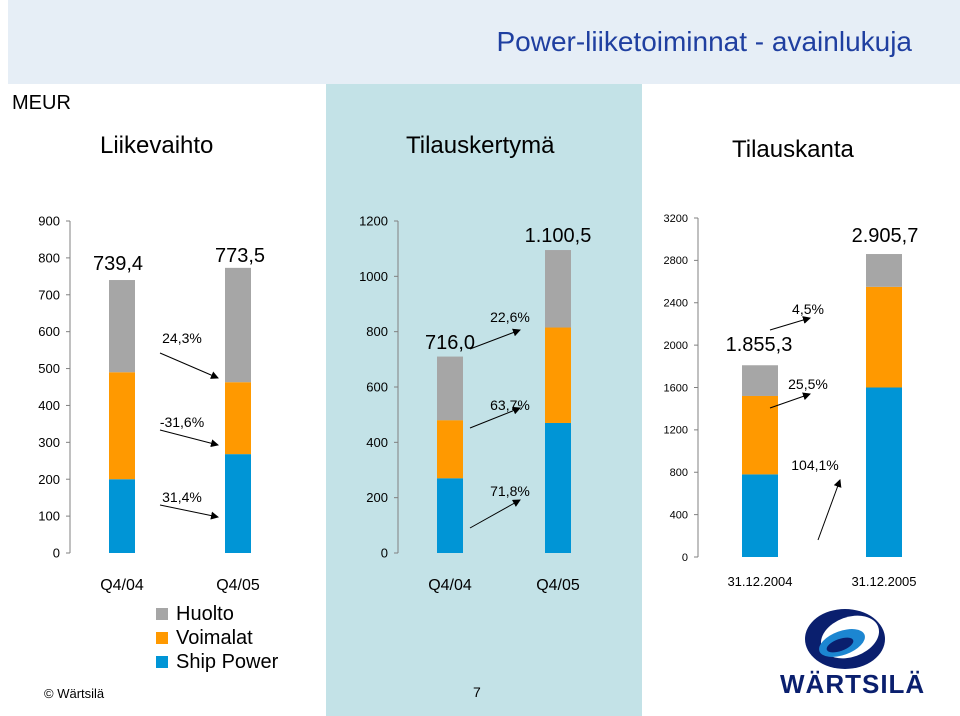 This screenshot has width=960, height=716. What do you see at coordinates (558, 236) in the screenshot?
I see `total-label: 1.100,5` at bounding box center [558, 236].